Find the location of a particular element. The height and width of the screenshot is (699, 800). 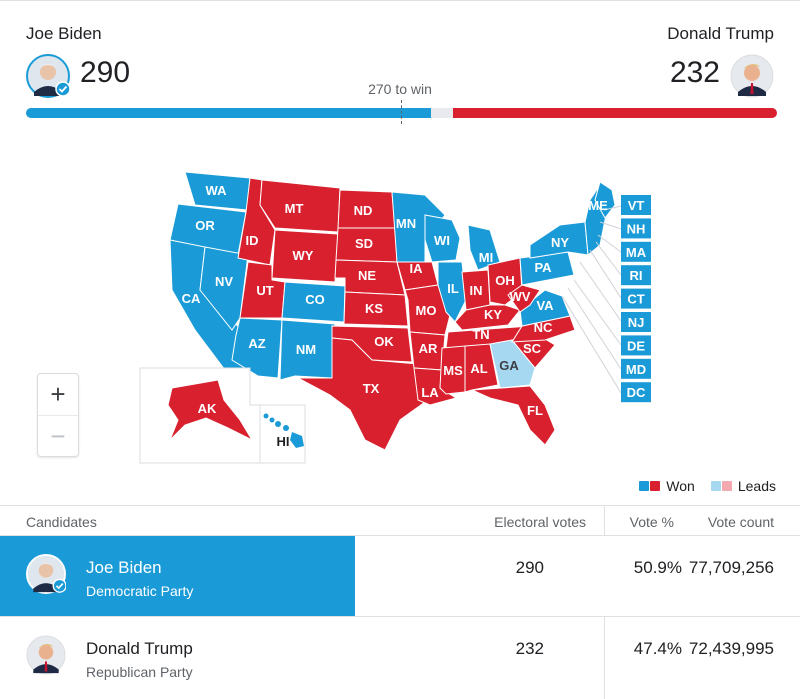

label-nm: NM is located at coordinates (306, 349).